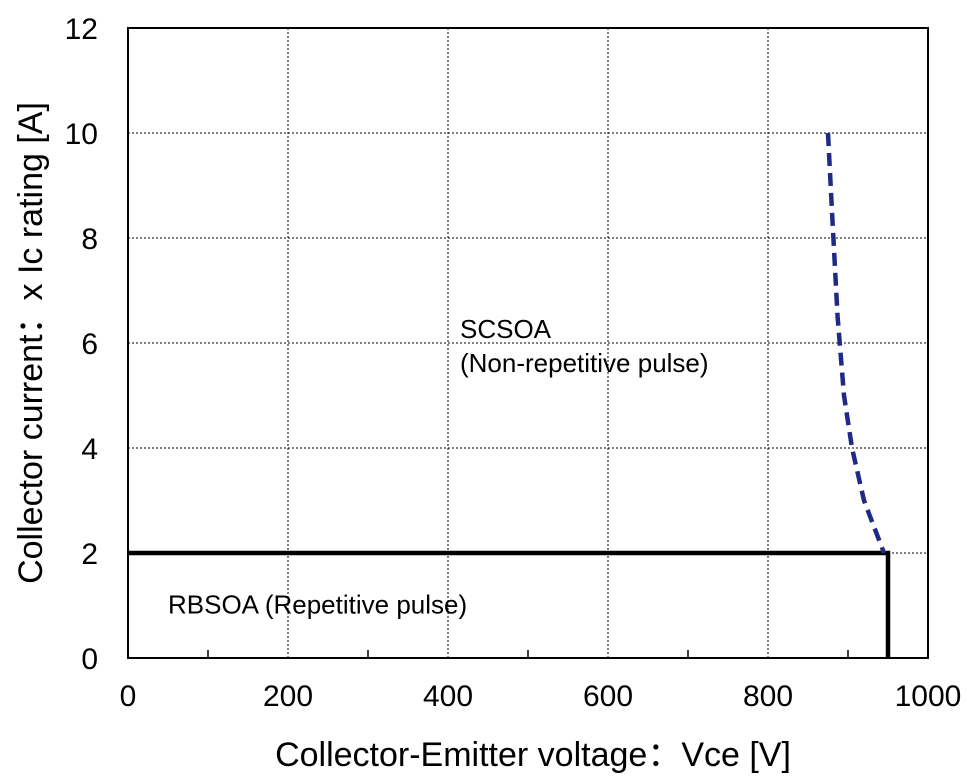 Image resolution: width=973 pixels, height=783 pixels. I want to click on annotation-1: RBSOA (Repetitive pulse), so click(317, 604).